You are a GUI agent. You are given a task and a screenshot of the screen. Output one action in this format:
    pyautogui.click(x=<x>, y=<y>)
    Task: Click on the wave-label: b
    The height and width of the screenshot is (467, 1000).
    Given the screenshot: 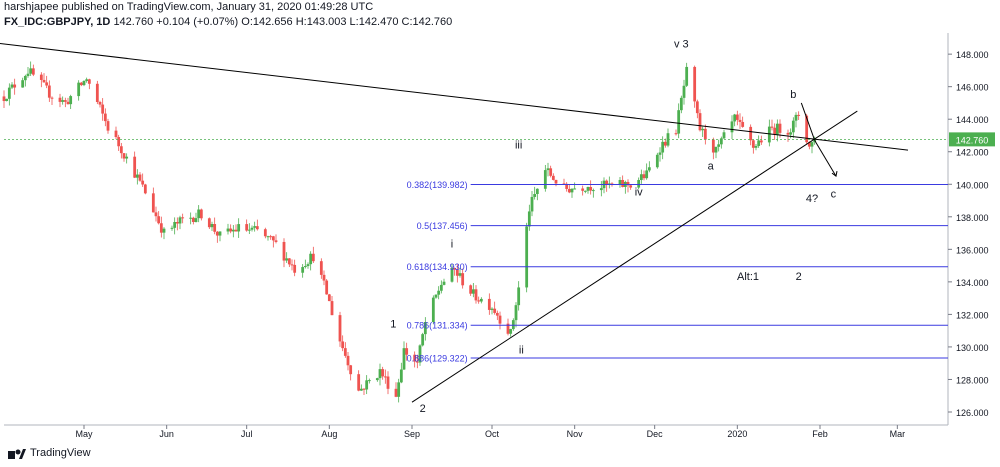 What is the action you would take?
    pyautogui.click(x=793, y=95)
    